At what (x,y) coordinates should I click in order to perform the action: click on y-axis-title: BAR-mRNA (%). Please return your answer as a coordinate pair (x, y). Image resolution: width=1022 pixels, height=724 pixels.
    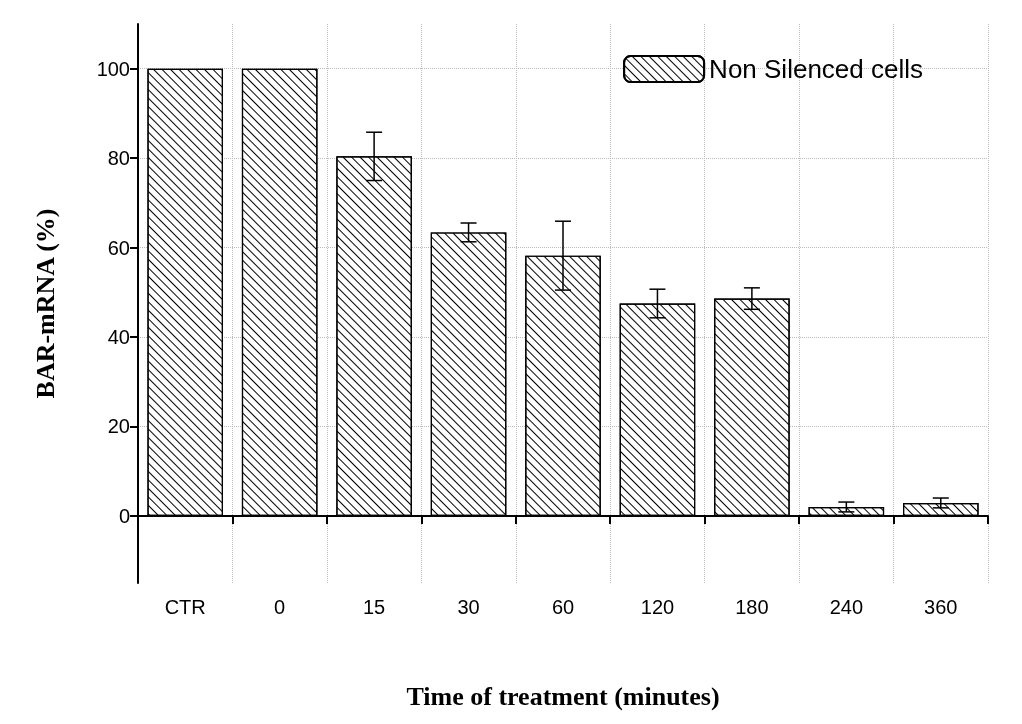
    Looking at the image, I should click on (45, 303).